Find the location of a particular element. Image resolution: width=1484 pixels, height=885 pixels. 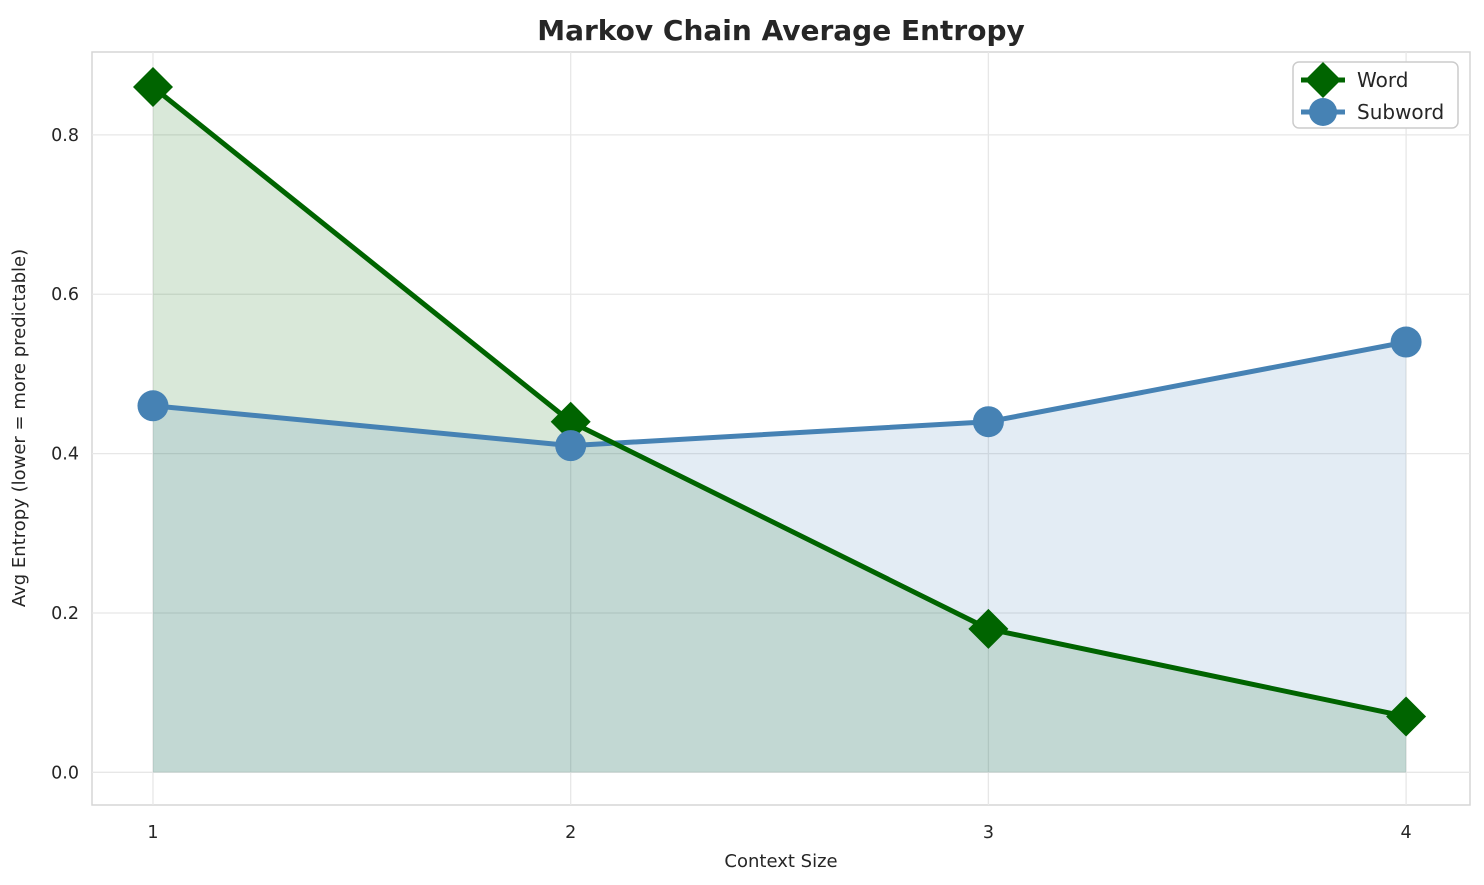

y-axis-label: Avg Entropy (lower = more predictable) is located at coordinates (19, 428).